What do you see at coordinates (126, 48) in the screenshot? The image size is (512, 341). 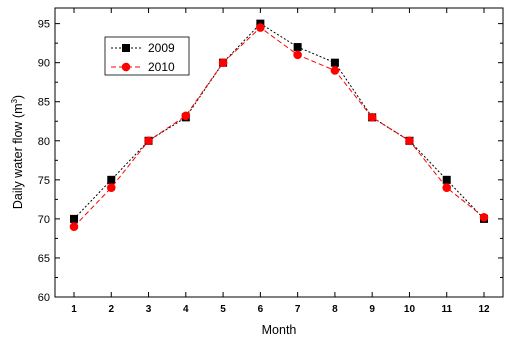 I see `legend-2009-marker` at bounding box center [126, 48].